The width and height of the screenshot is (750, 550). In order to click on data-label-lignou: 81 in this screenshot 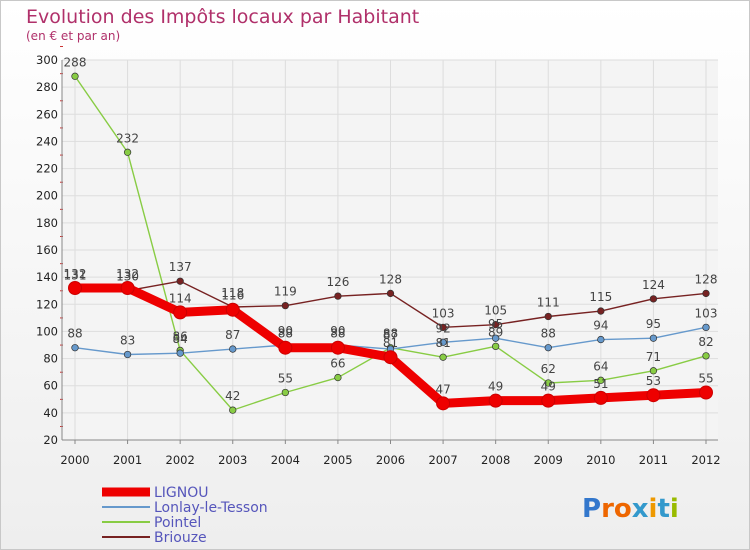, I will do `click(390, 343)`.